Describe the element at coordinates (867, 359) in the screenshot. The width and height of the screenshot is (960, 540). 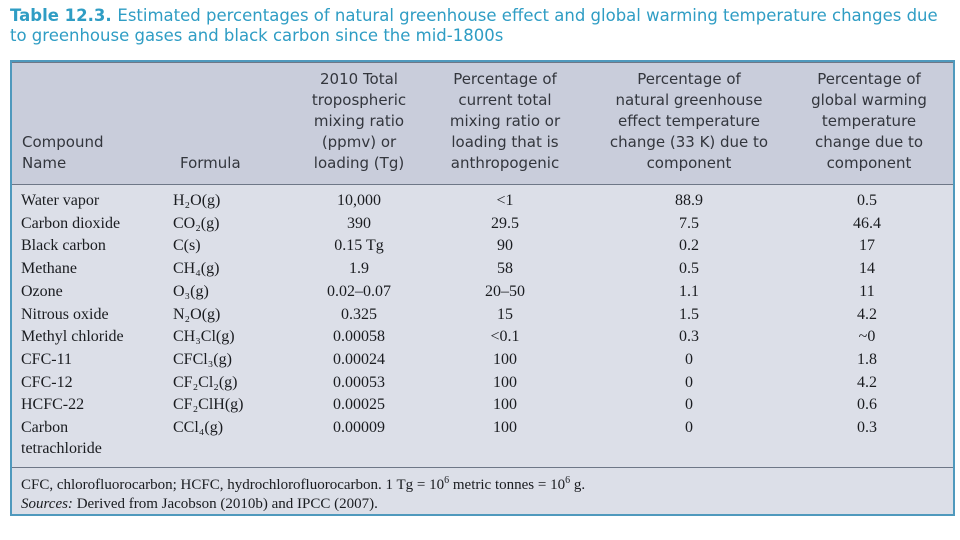
I see `cell-global-warming: 1.8` at that location.